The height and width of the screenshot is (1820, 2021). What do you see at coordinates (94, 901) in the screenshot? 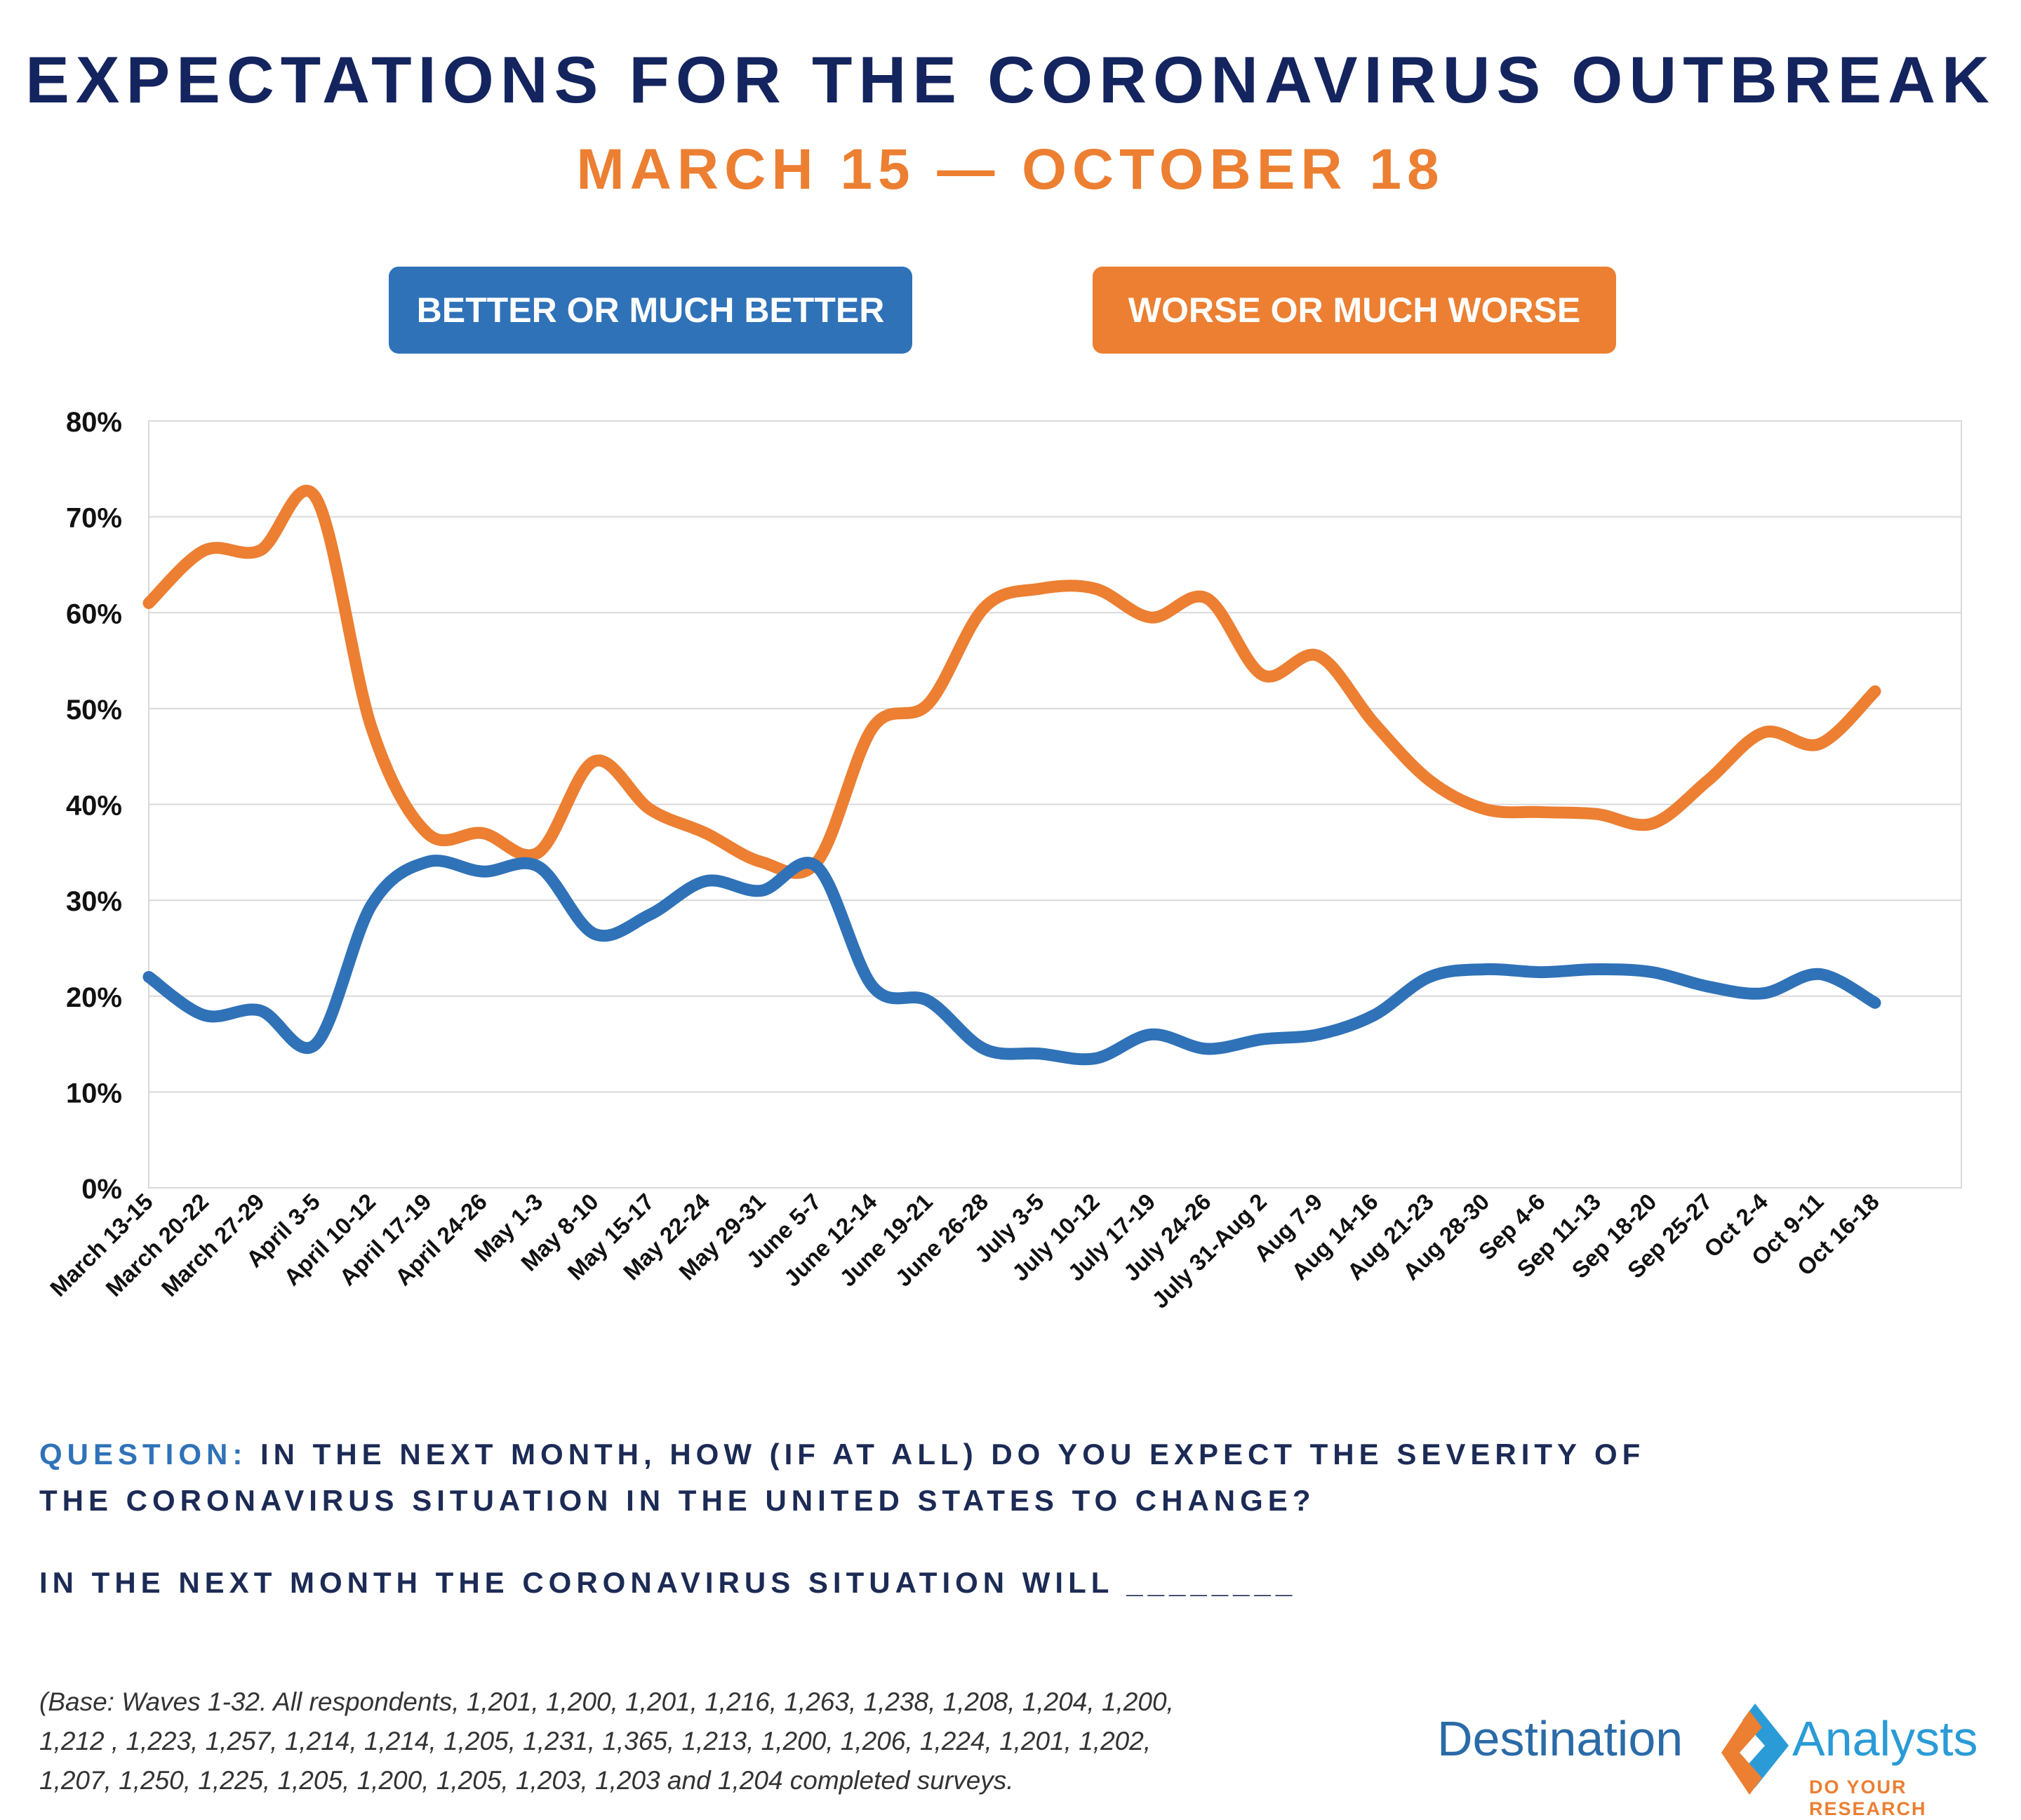
I see `y-tick-label: 30%` at bounding box center [94, 901].